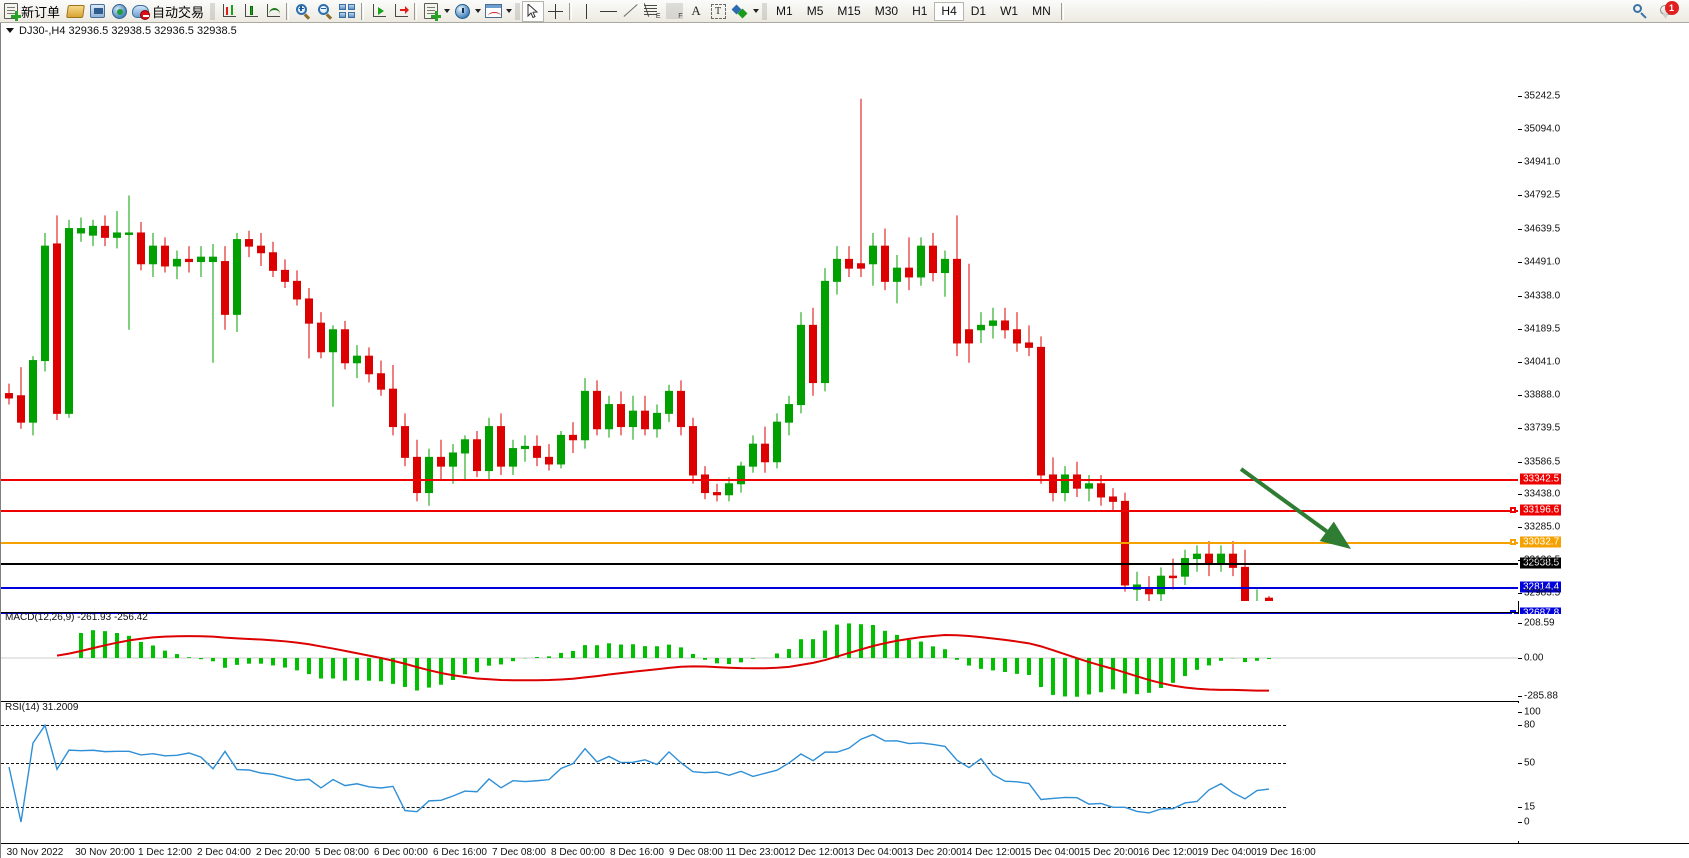  I want to click on timeframe-w1: W1, so click(1009, 10).